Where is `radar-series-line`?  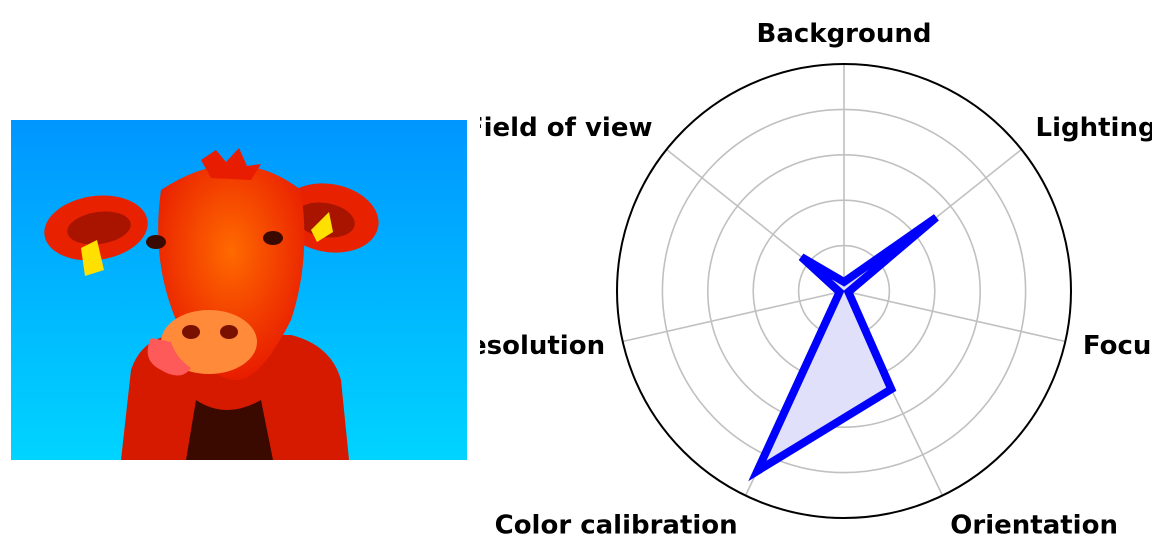 radar-series-line is located at coordinates (843, 348).